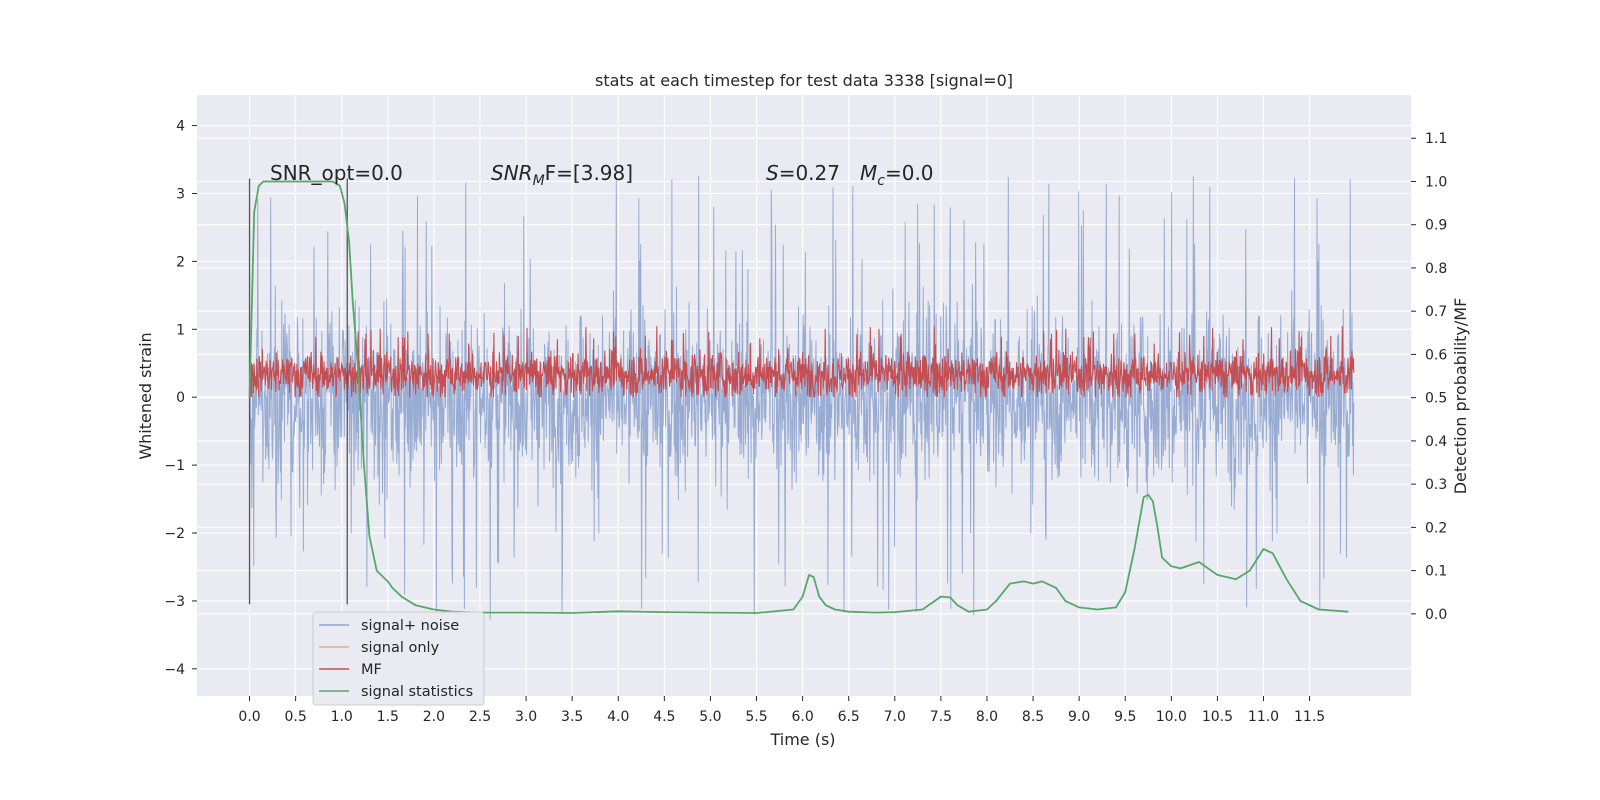  What do you see at coordinates (1436, 139) in the screenshot?
I see `y-right-tick-label: 1.1` at bounding box center [1436, 139].